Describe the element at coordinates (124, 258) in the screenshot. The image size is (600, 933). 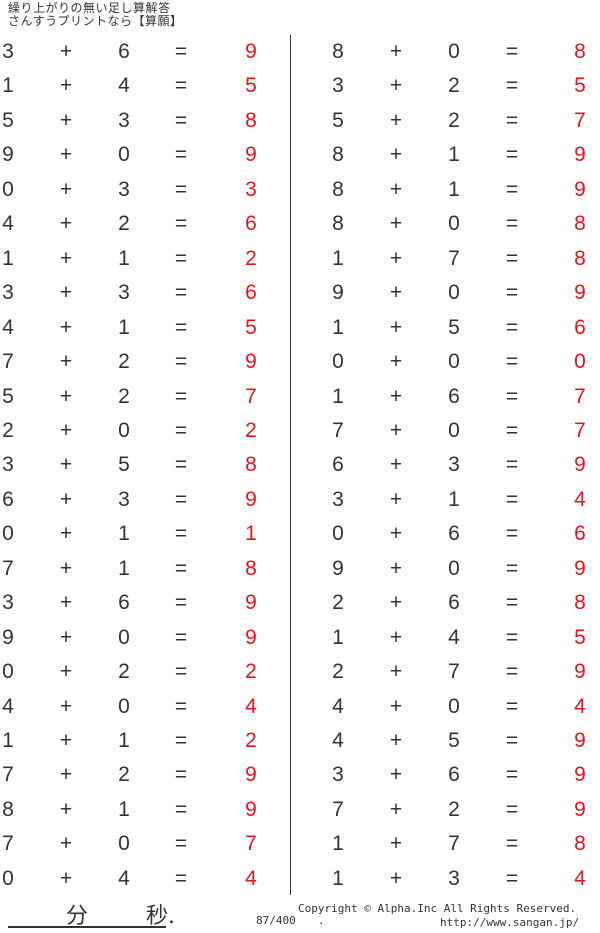
I see `operand-b: 1` at that location.